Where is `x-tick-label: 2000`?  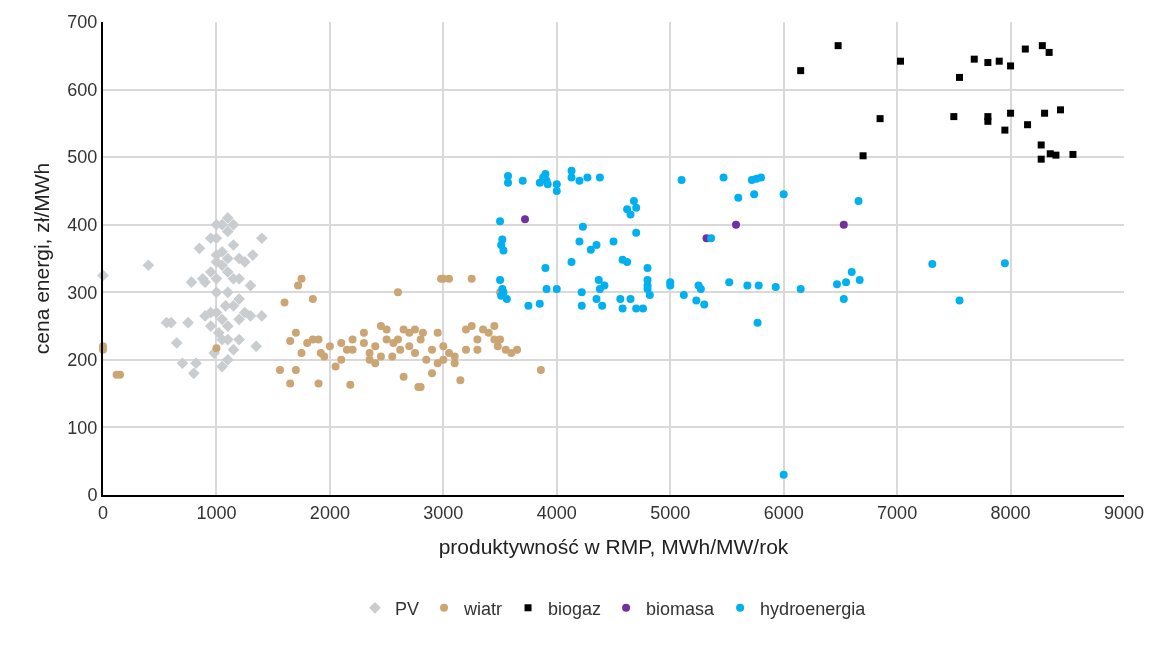 x-tick-label: 2000 is located at coordinates (329, 512).